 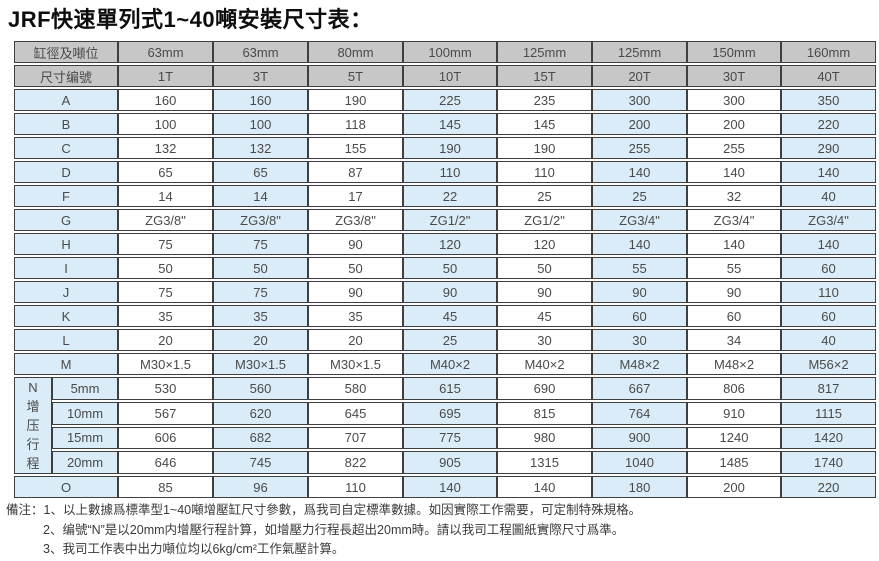 I want to click on cell: 235, so click(x=545, y=100).